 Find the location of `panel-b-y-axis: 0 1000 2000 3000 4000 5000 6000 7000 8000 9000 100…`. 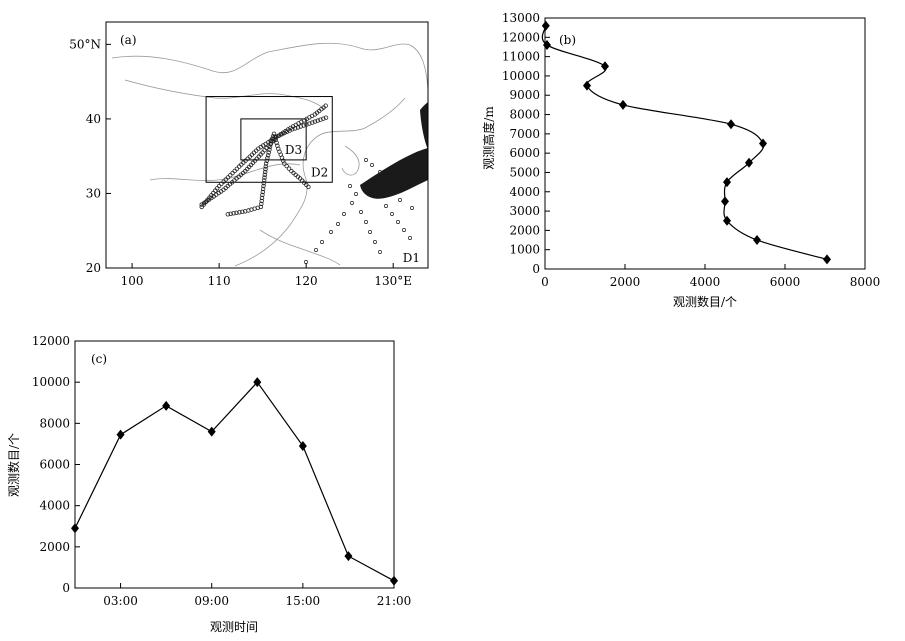

panel-b-y-axis: 0 1000 2000 3000 4000 5000 6000 7000 8000 9000 100… is located at coordinates (526, 143).